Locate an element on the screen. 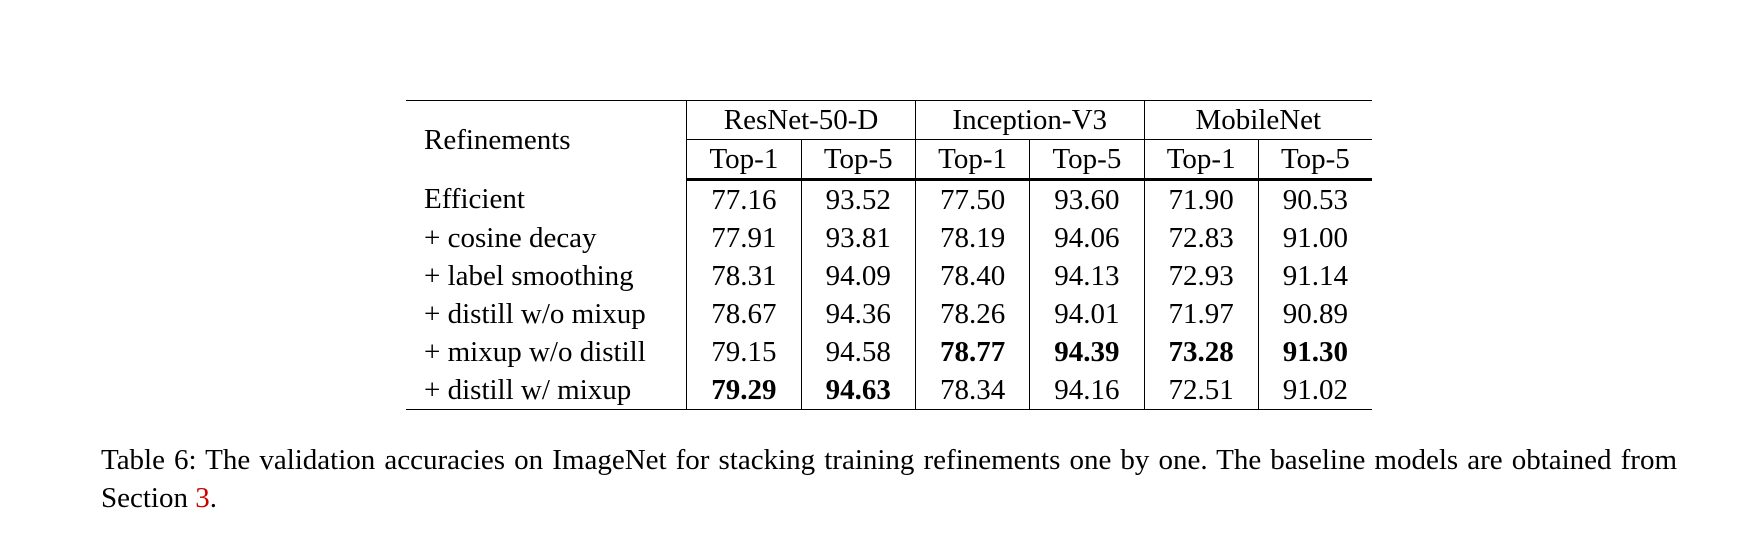 This screenshot has height=540, width=1738. row-label: Efficient is located at coordinates (547, 199).